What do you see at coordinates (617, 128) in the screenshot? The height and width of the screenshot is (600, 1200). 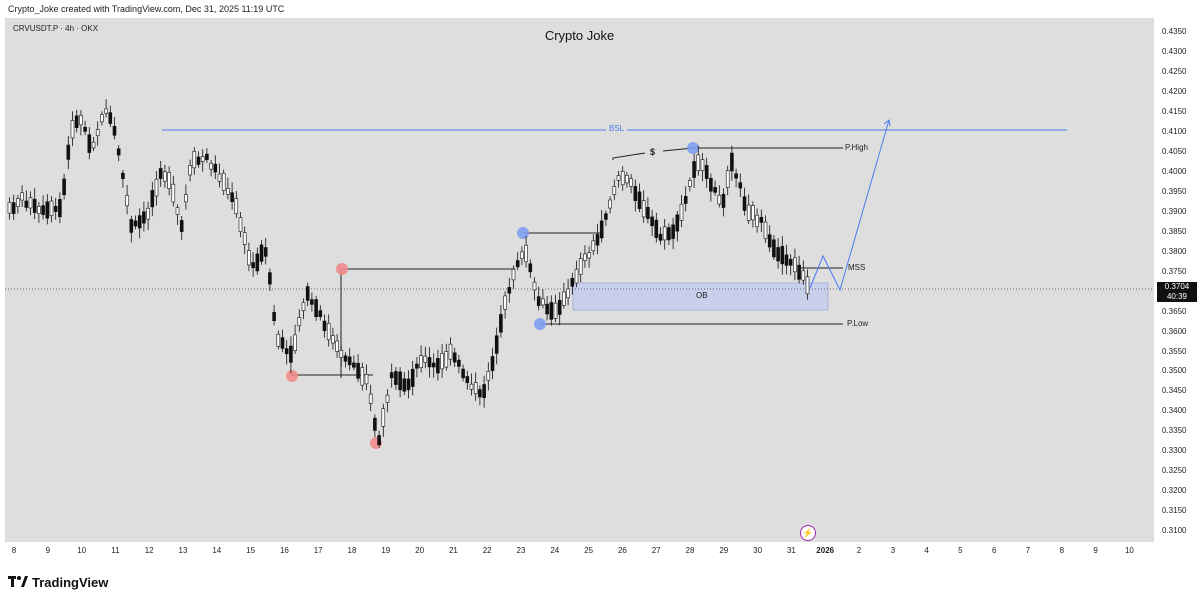 I see `bsl-label: BSL` at bounding box center [617, 128].